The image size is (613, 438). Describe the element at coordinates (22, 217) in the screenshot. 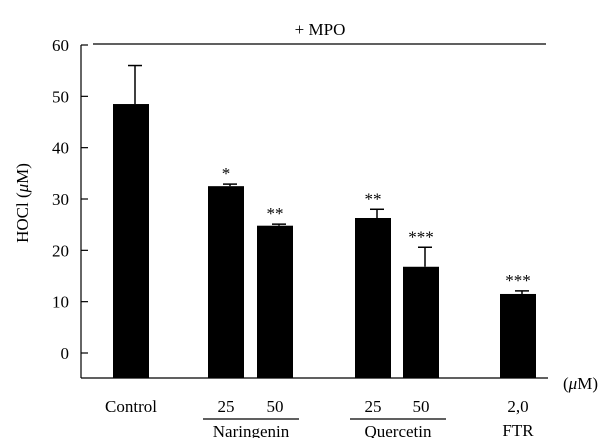

I see `y-axis-label-part-1: HOCl (` at that location.